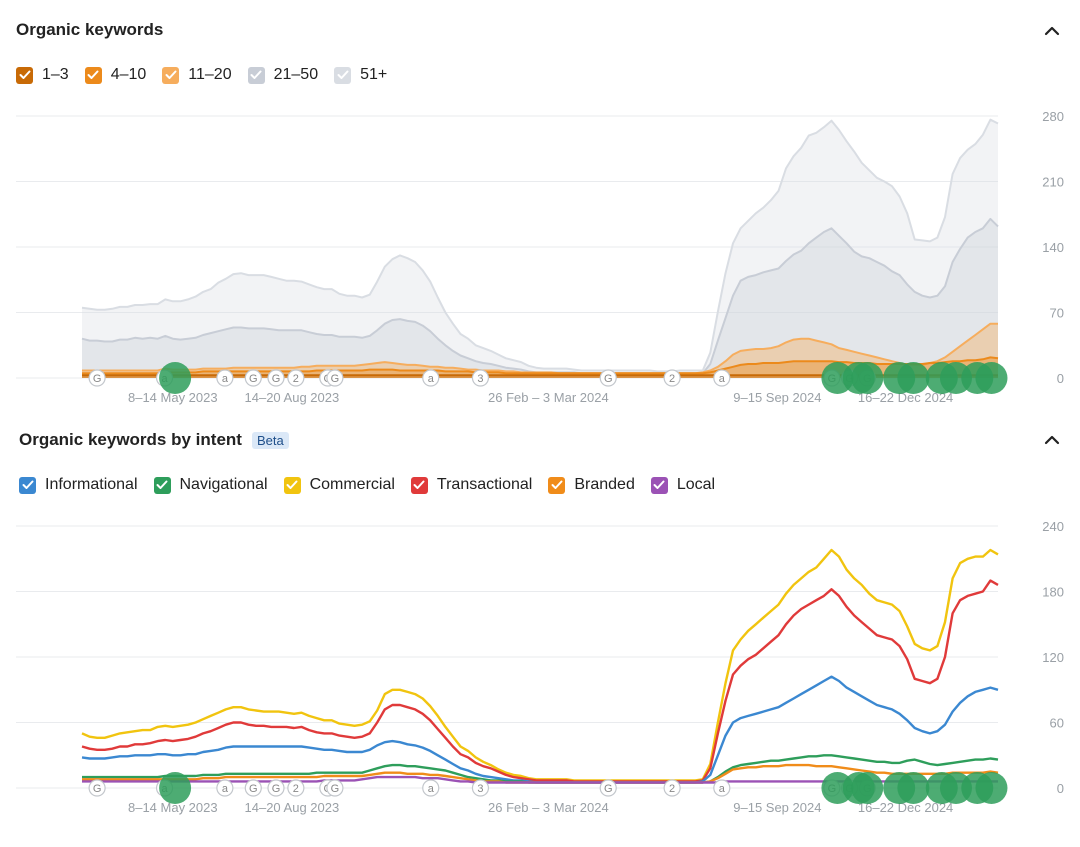 This screenshot has height=847, width=1080. Describe the element at coordinates (484, 484) in the screenshot. I see `legend-label: Transactional` at that location.